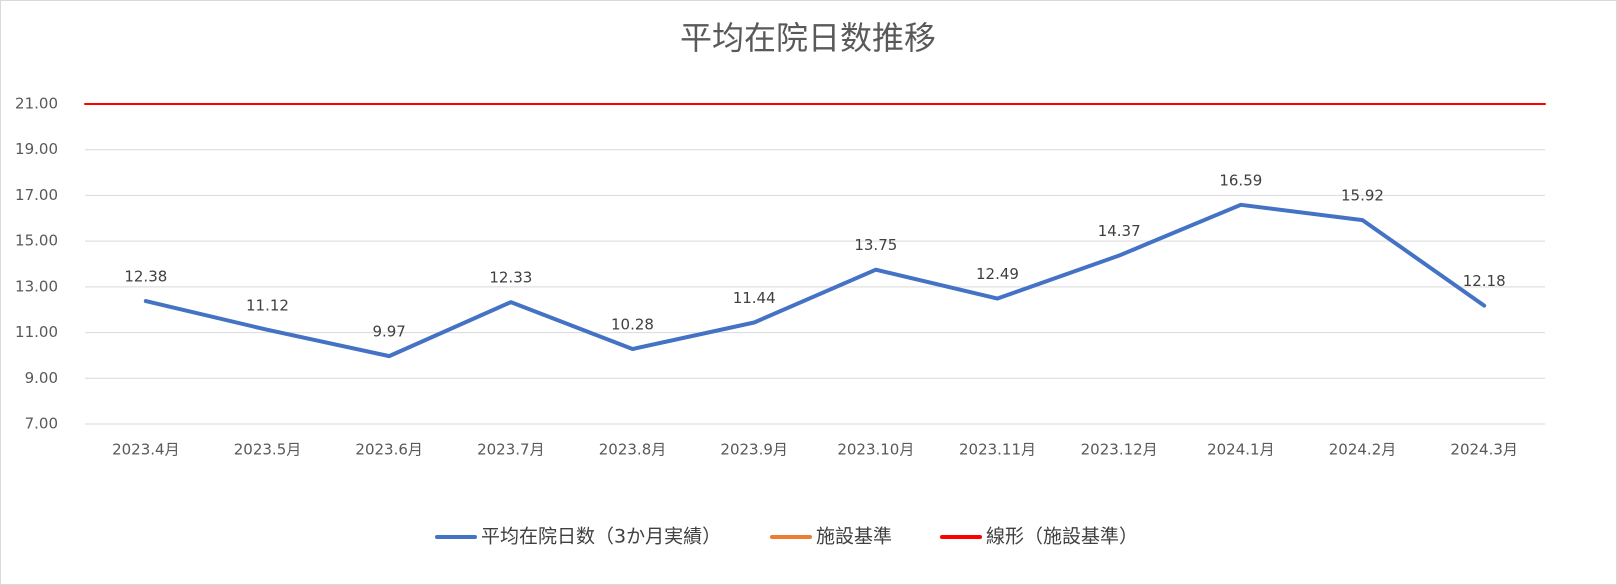 The height and width of the screenshot is (585, 1617). I want to click on x-tick-label: 2024.2月, so click(1363, 450).